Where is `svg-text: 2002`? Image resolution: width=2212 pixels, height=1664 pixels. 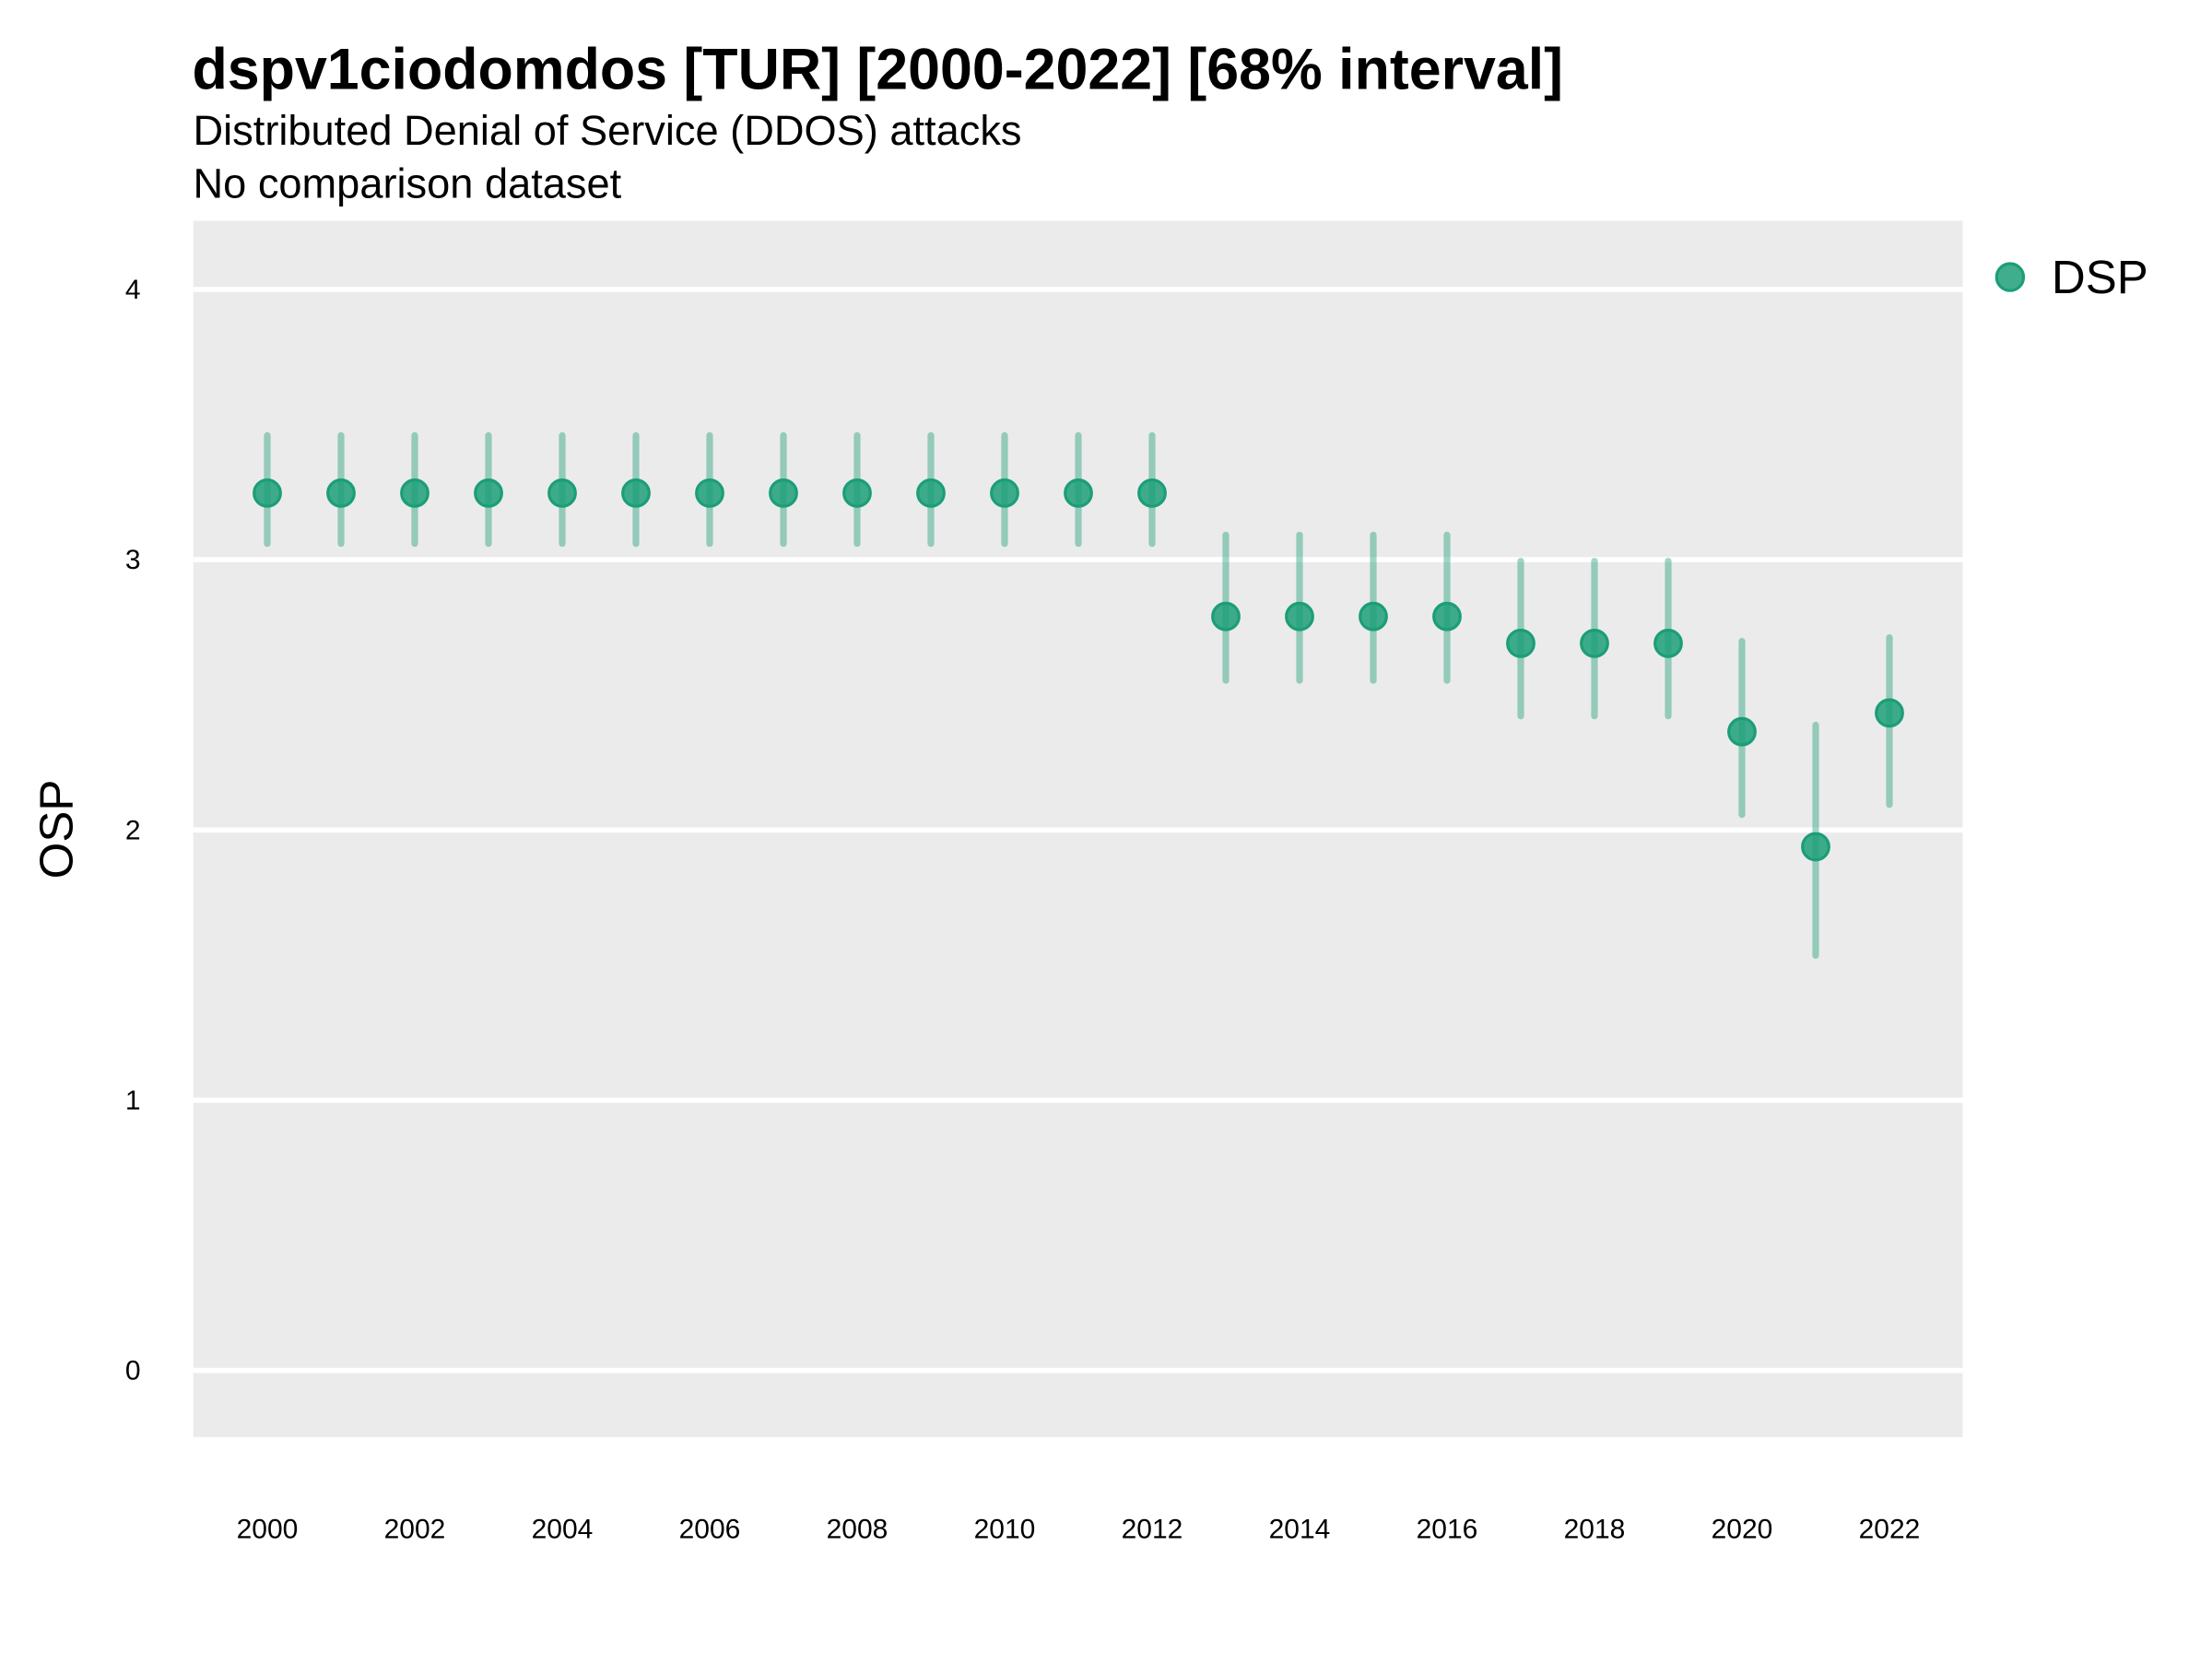
svg-text: 2002 is located at coordinates (415, 1530).